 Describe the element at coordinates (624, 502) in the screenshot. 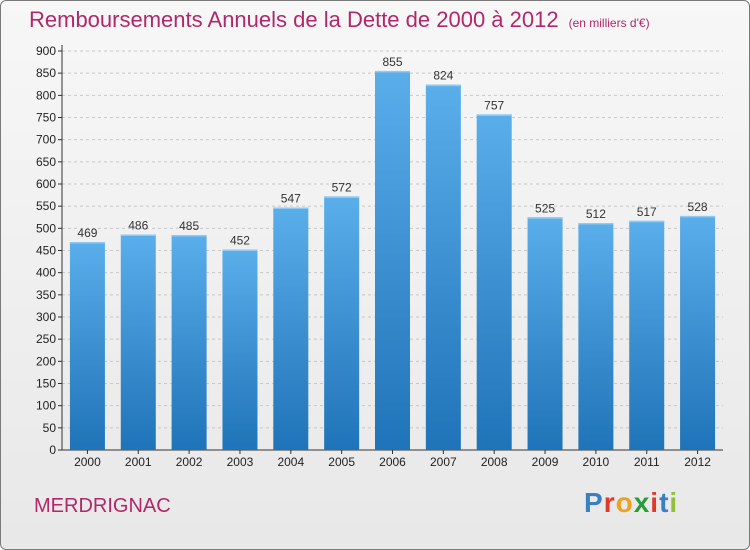

I see `logo-letter: o` at that location.